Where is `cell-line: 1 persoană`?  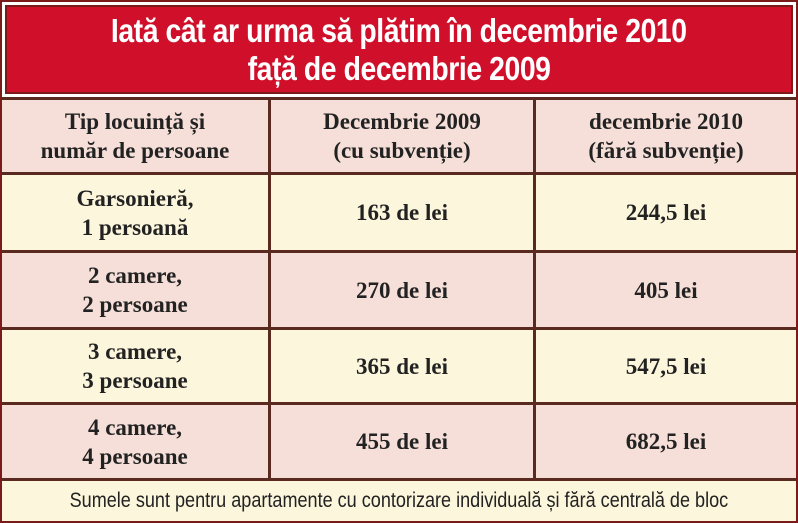 cell-line: 1 persoană is located at coordinates (135, 227).